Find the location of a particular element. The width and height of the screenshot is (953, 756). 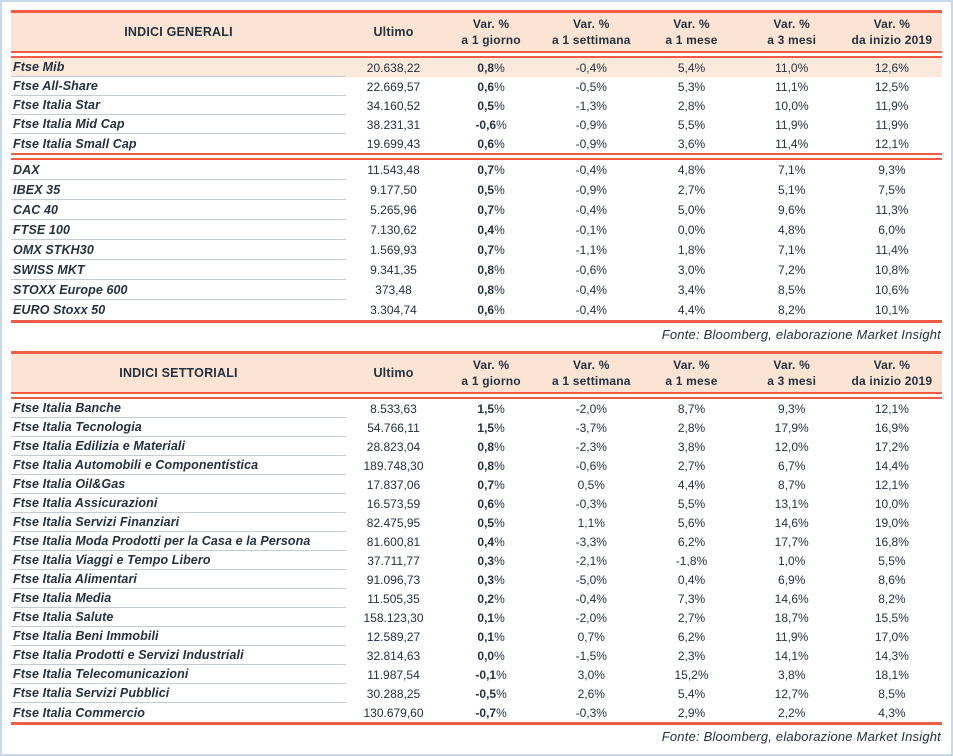

var-3m-cell: 11,4% is located at coordinates (792, 143).